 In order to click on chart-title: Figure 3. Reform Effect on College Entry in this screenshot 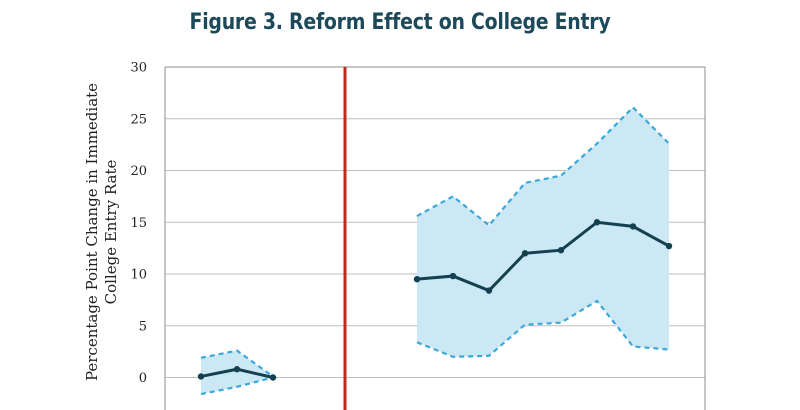, I will do `click(400, 22)`.